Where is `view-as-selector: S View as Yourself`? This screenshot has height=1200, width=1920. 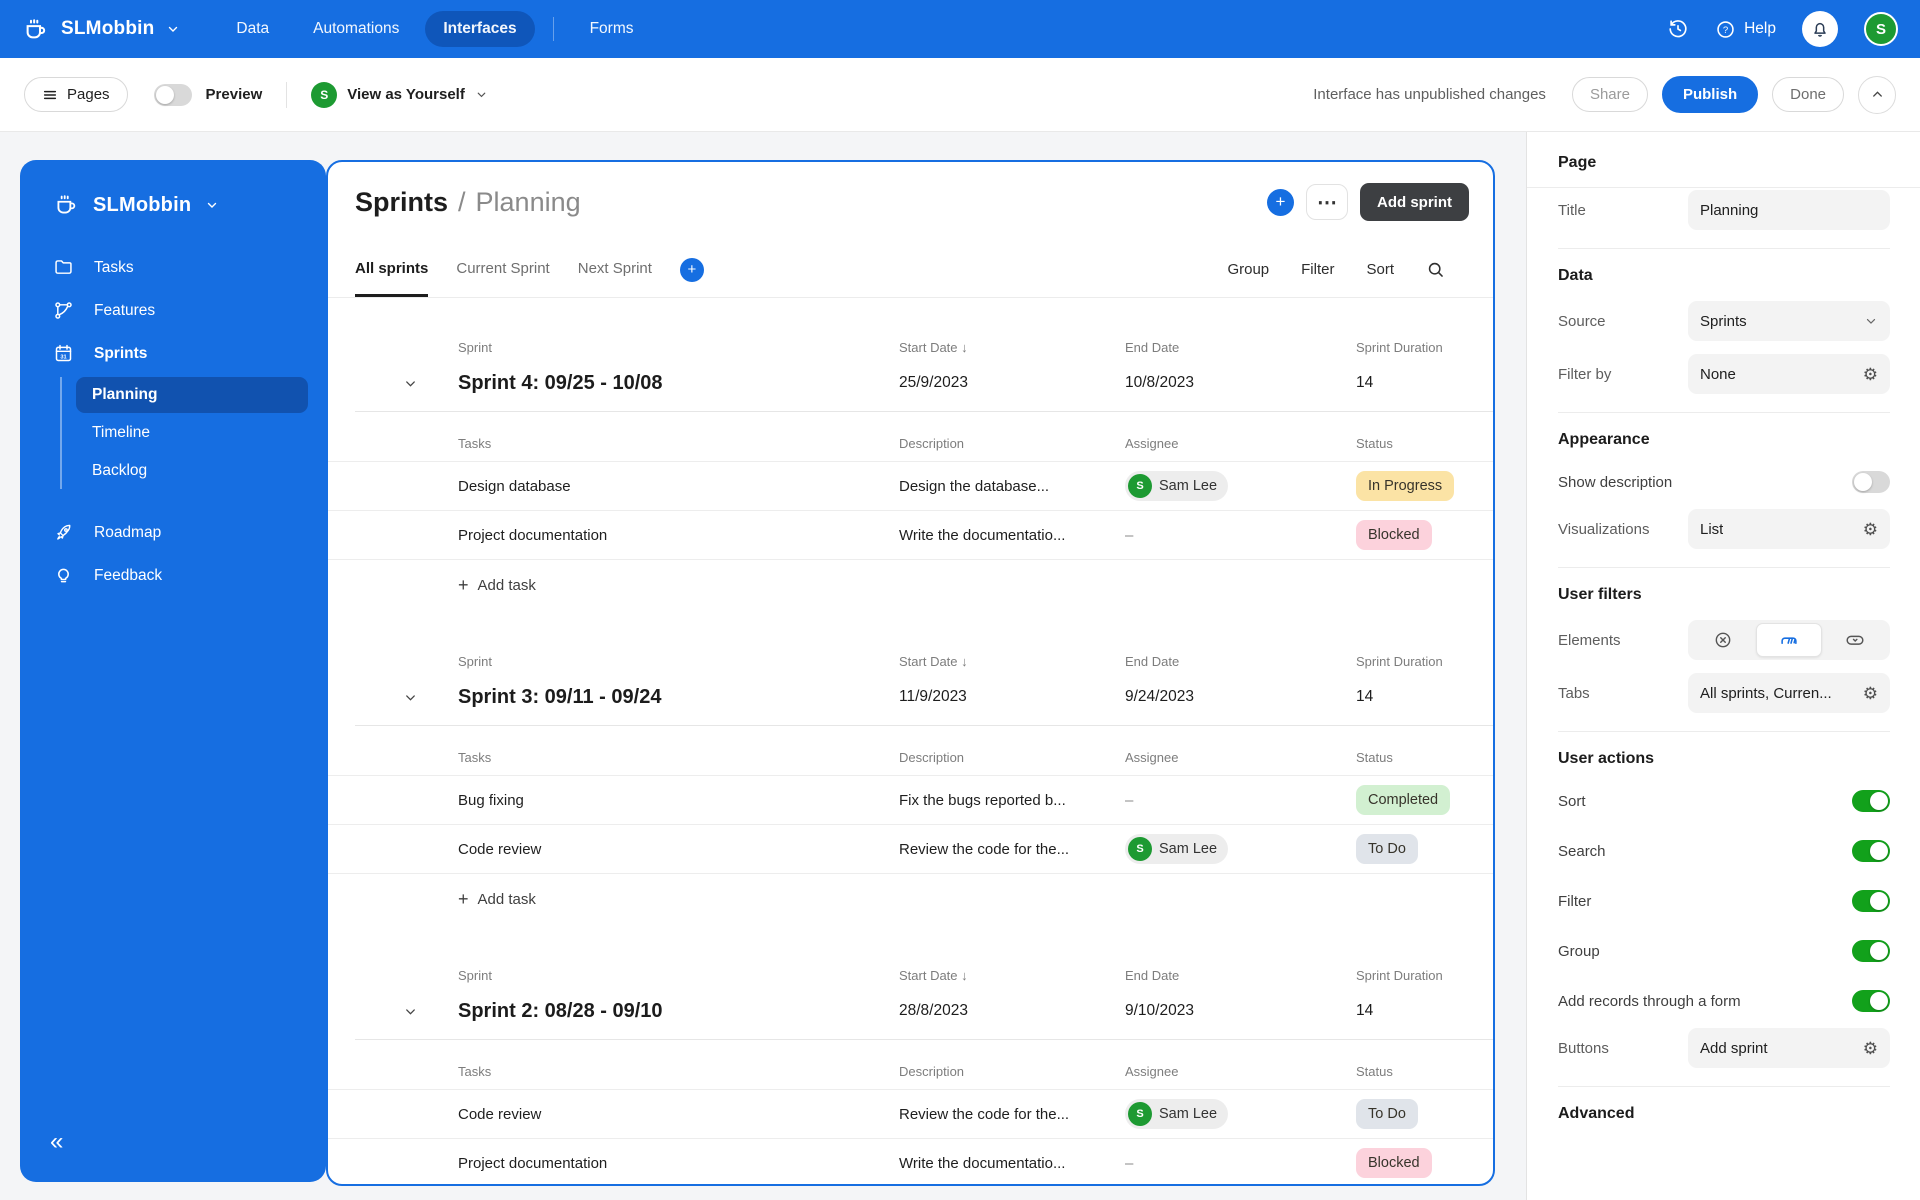
view-as-selector: S View as Yourself is located at coordinates (399, 94).